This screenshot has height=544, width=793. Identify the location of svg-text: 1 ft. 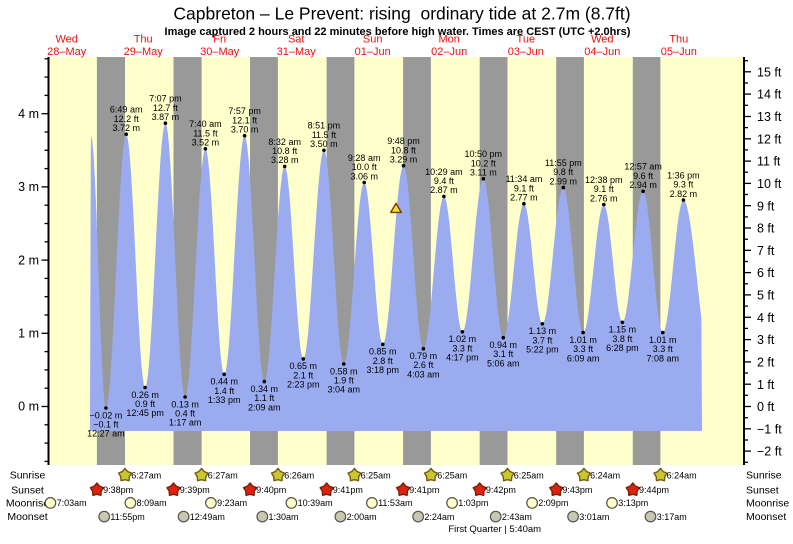
(766, 385).